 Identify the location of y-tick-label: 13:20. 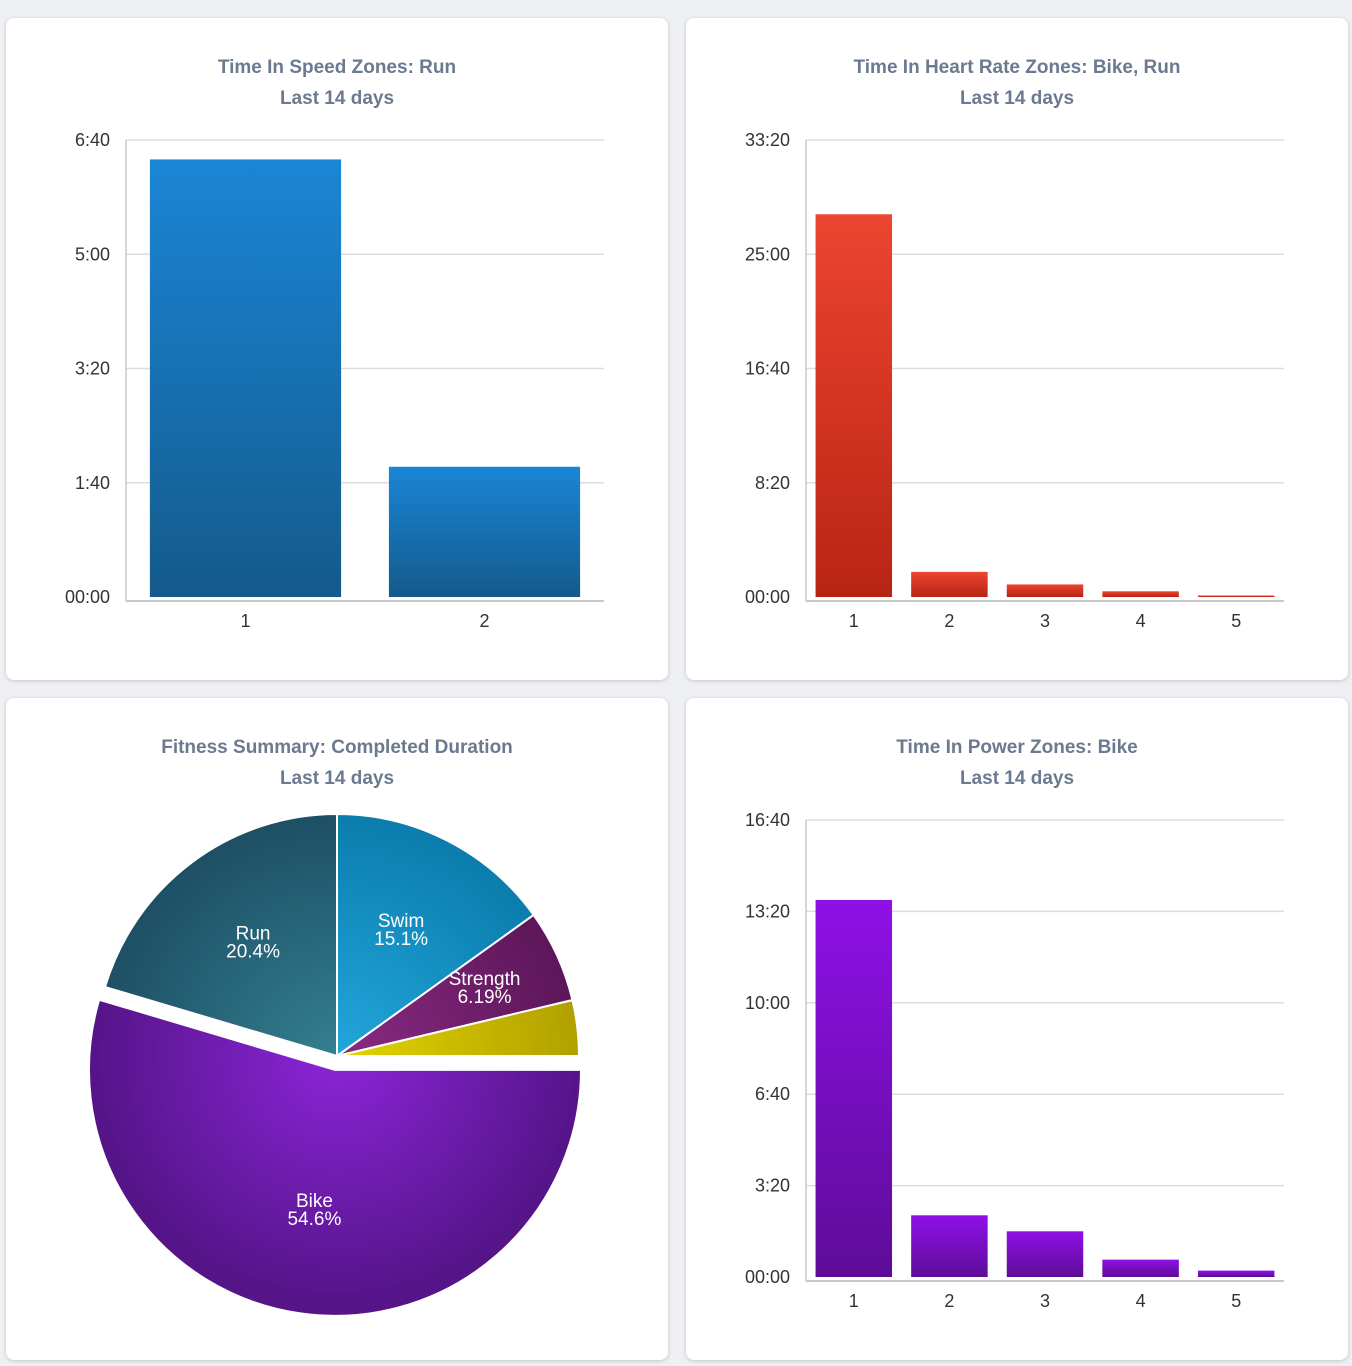
(767, 911).